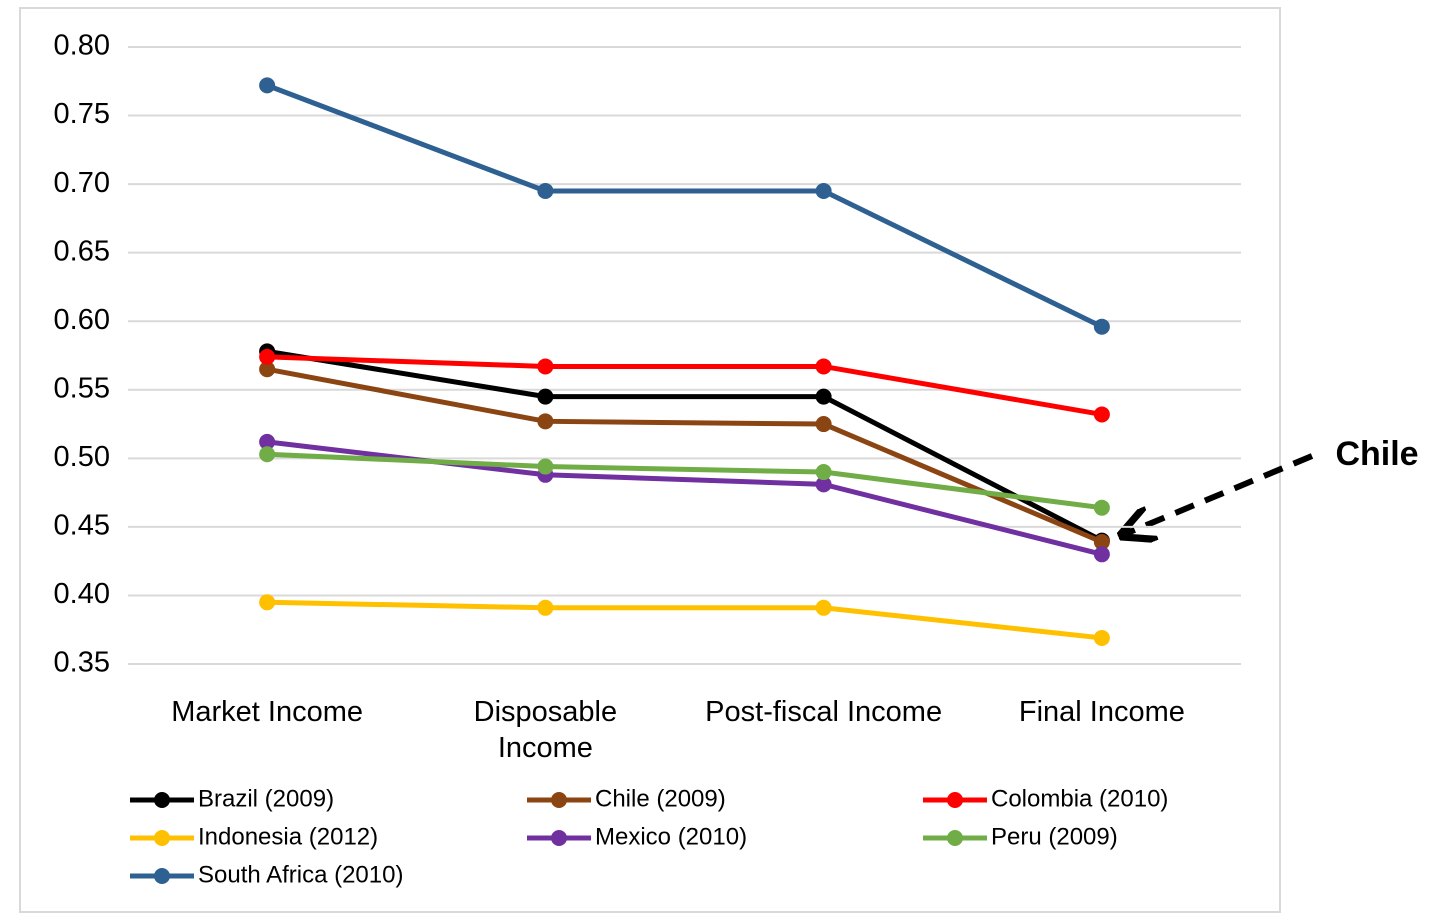  I want to click on y-tick-label: 0.75, so click(82, 114).